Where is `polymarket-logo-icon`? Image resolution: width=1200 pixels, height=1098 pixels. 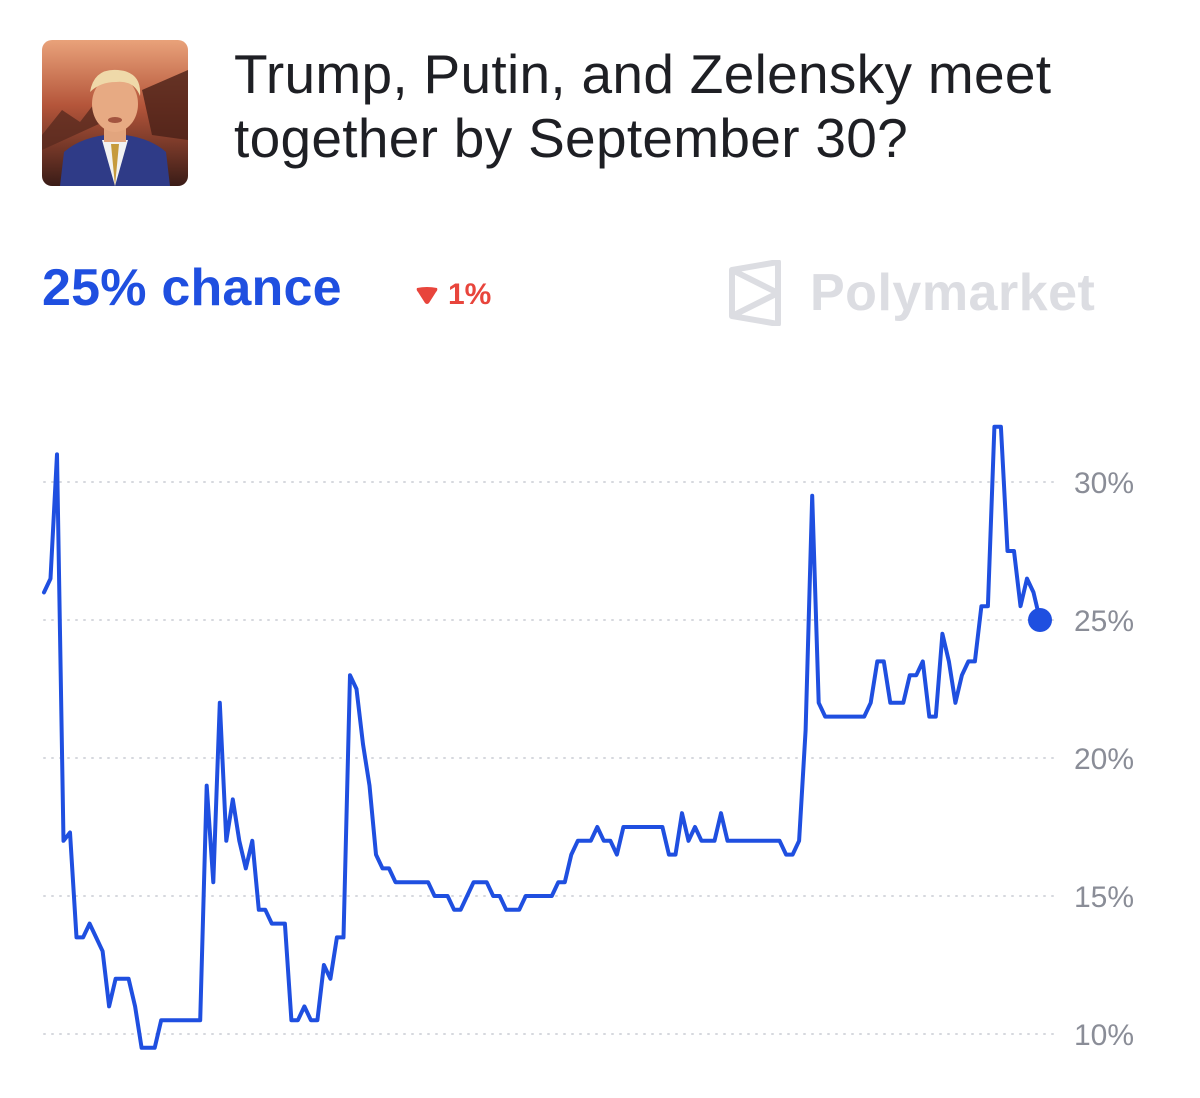 polymarket-logo-icon is located at coordinates (755, 293).